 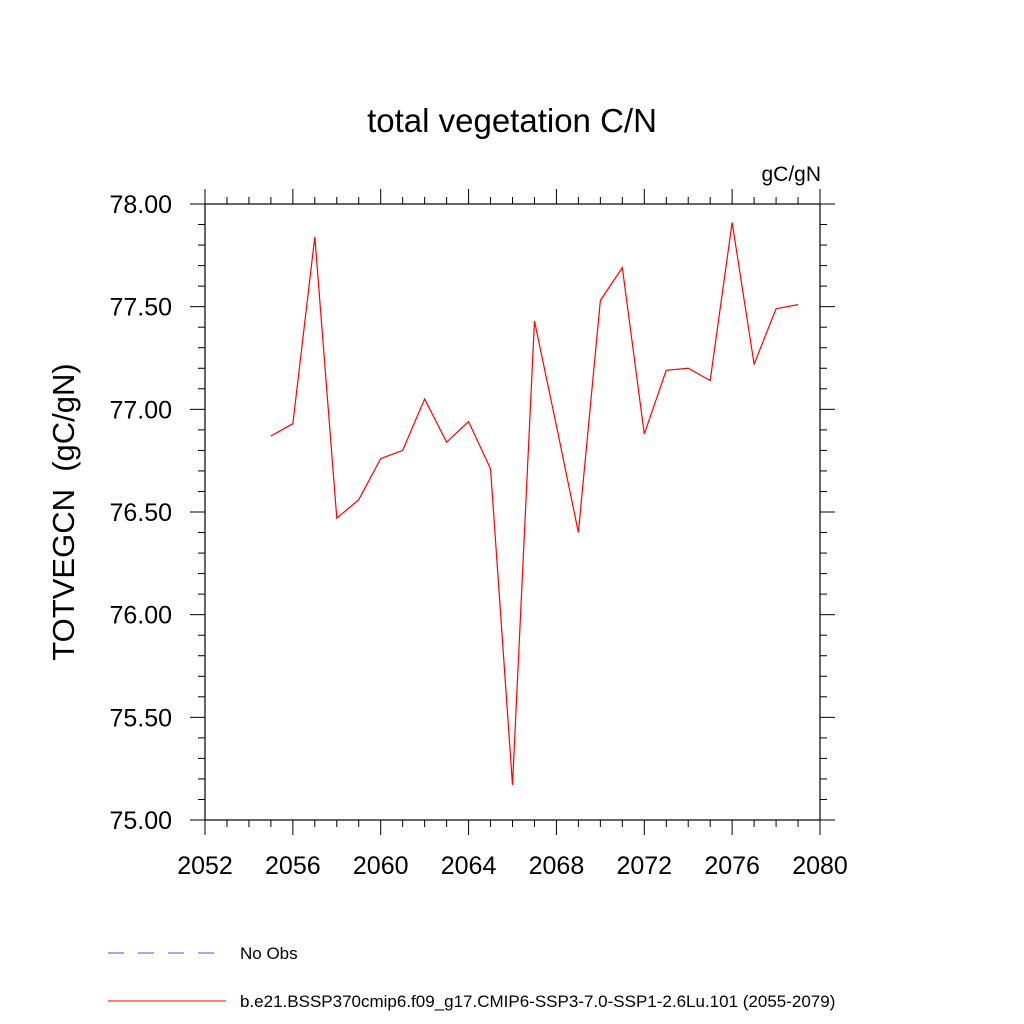 I want to click on y-tick-label: 76.50, so click(x=140, y=513).